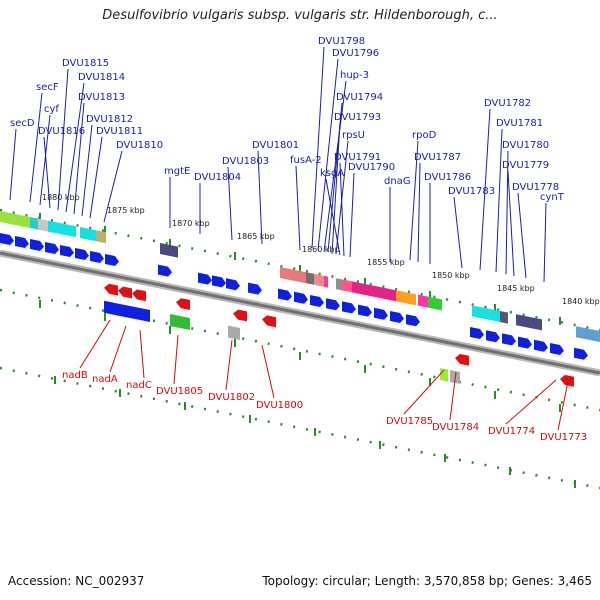 The height and width of the screenshot is (600, 600). What do you see at coordinates (105, 379) in the screenshot?
I see `bottom-gene-label: nadA` at bounding box center [105, 379].